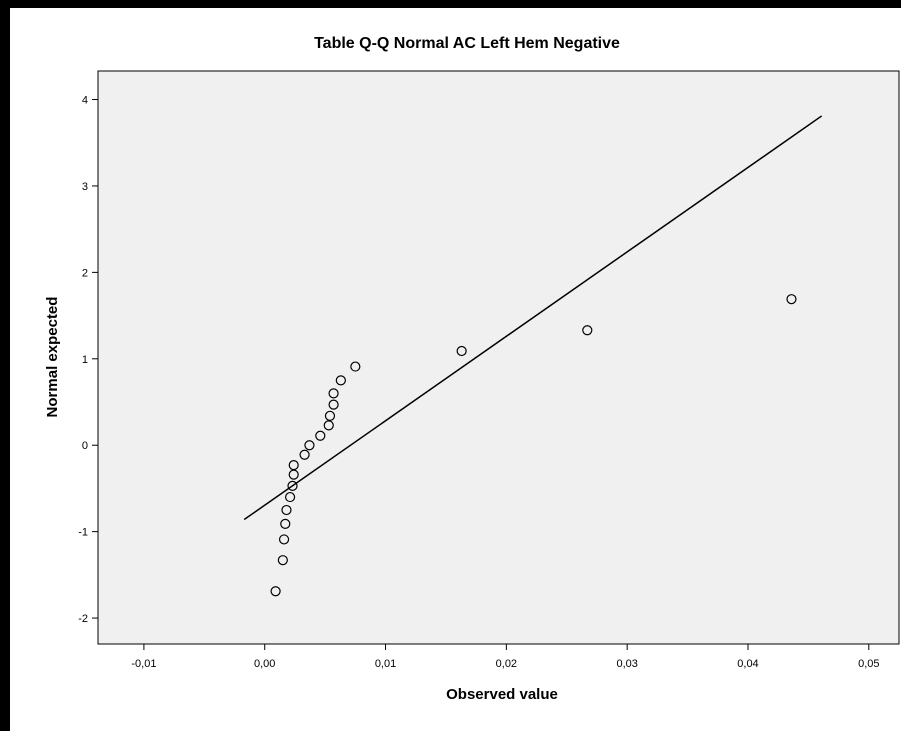  I want to click on y-tick-label: -2, so click(83, 619).